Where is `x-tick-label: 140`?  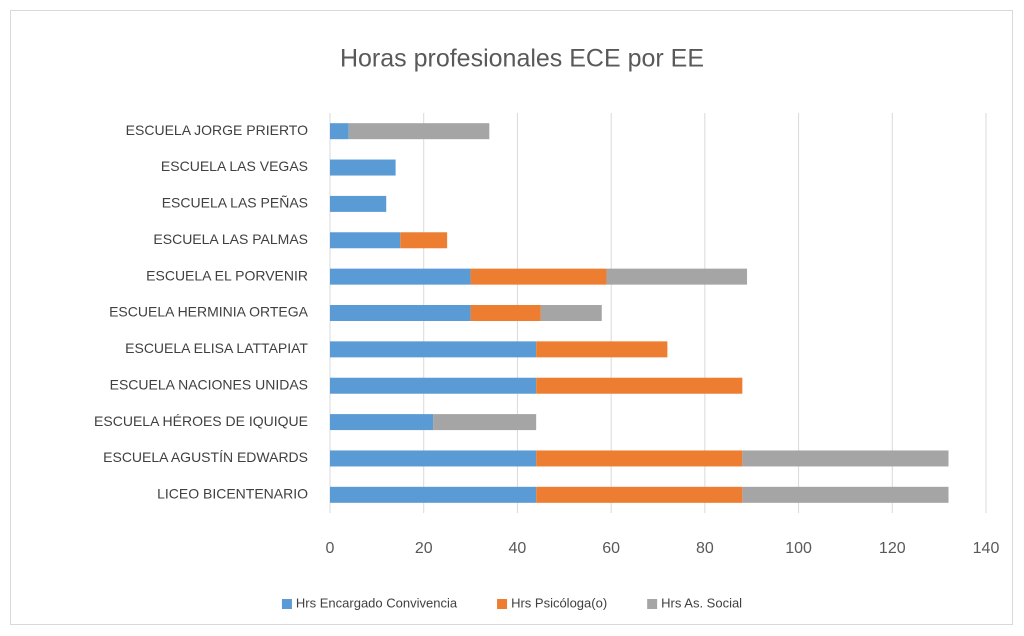
x-tick-label: 140 is located at coordinates (986, 548).